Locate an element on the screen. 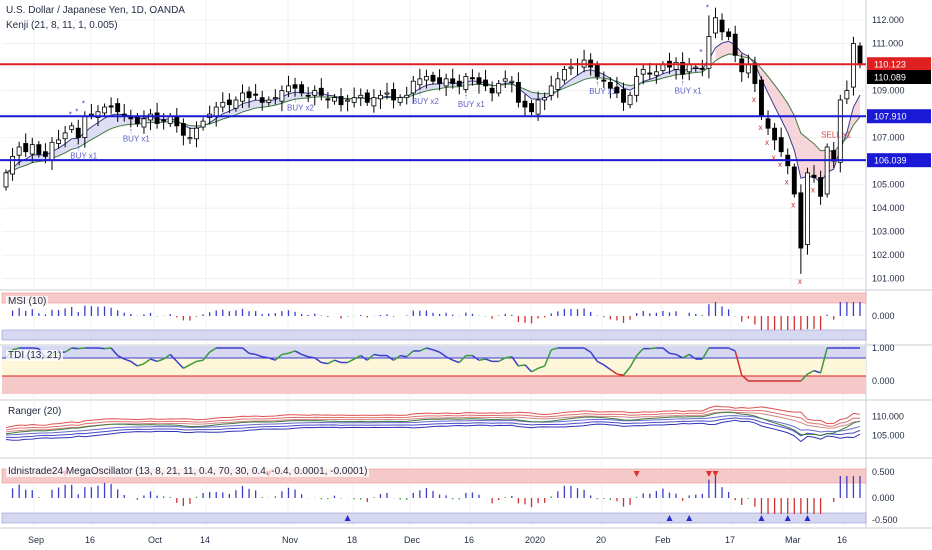  chart-title: U.S. Dollar / Japanese Yen, 1D, OANDA is located at coordinates (95, 10).